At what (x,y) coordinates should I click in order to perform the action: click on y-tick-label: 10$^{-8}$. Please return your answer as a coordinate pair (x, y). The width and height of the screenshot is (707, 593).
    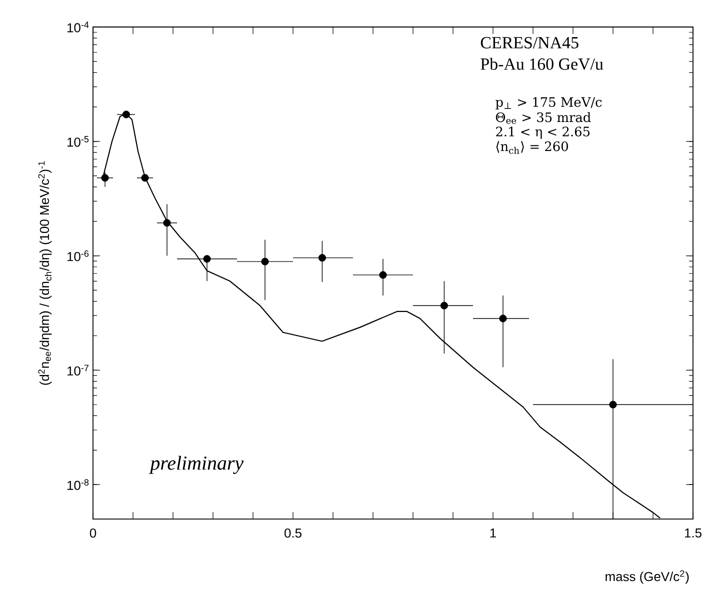
    Looking at the image, I should click on (78, 484).